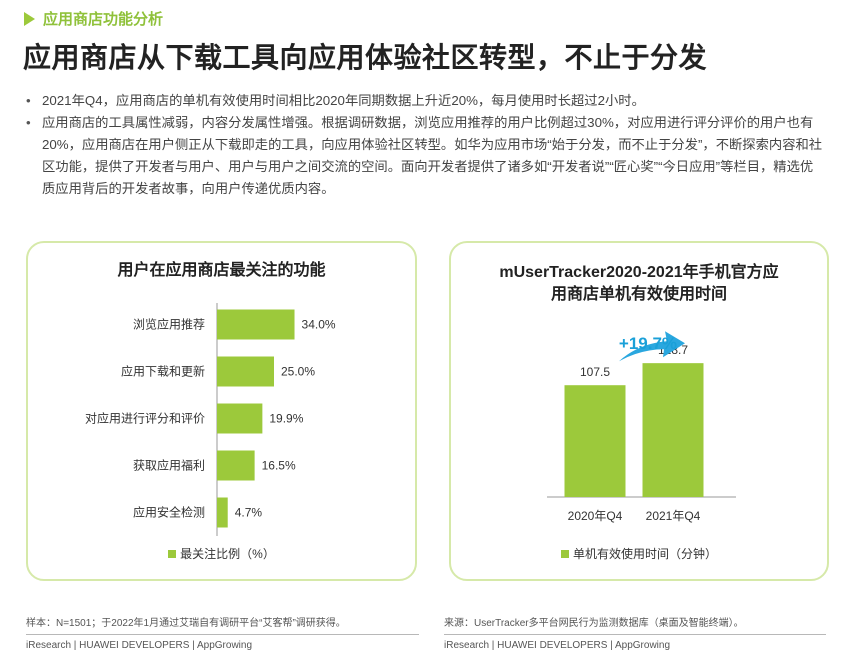  I want to click on right-legend-label: 单机有效使用时间（分钟）, so click(644, 554).